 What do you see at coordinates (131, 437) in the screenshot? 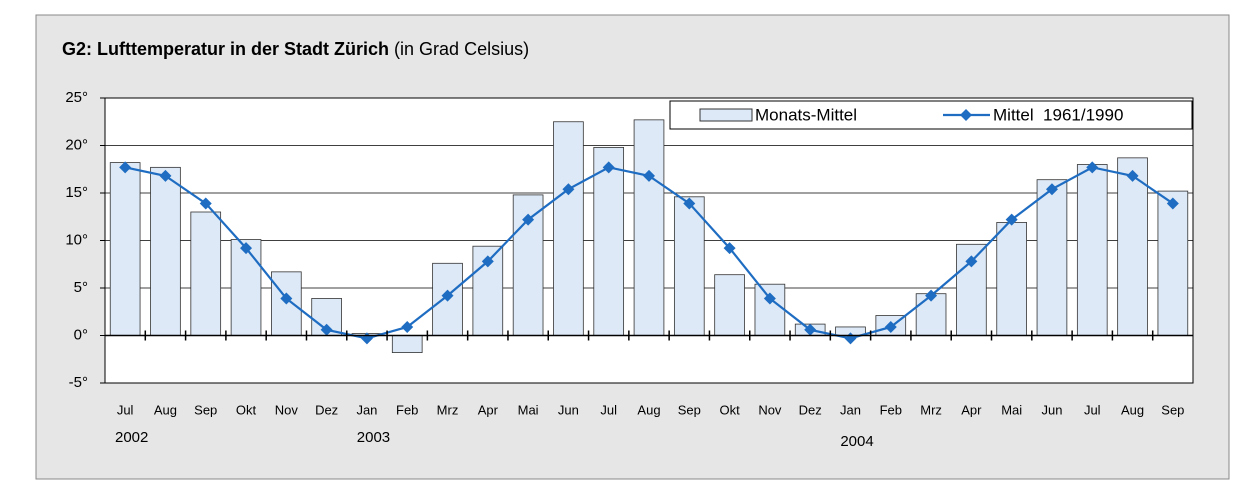
I see `x-year-label: 2002` at bounding box center [131, 437].